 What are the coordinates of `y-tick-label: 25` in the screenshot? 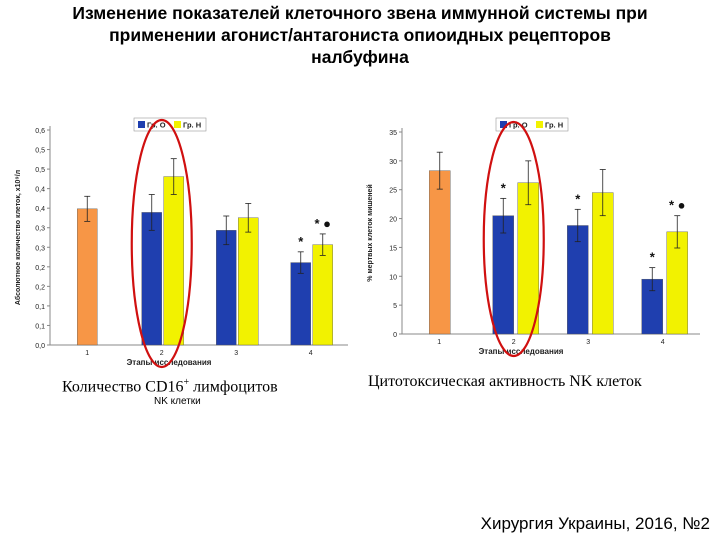 It's located at (393, 191).